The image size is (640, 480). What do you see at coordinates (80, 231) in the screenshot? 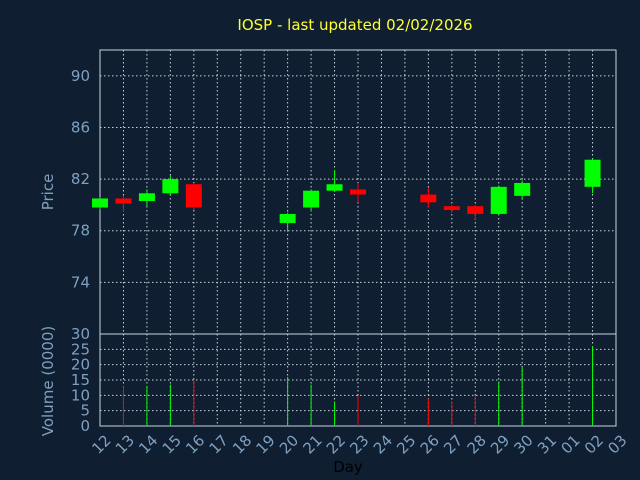
I see `price-tick-label: 78` at bounding box center [80, 231].